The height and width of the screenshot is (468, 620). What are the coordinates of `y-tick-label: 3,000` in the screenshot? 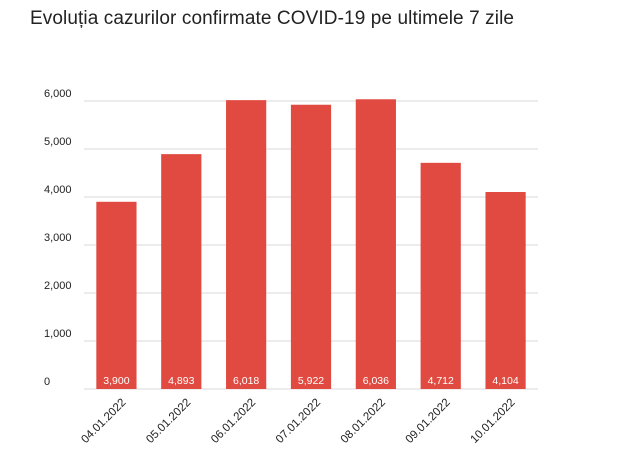 It's located at (58, 238).